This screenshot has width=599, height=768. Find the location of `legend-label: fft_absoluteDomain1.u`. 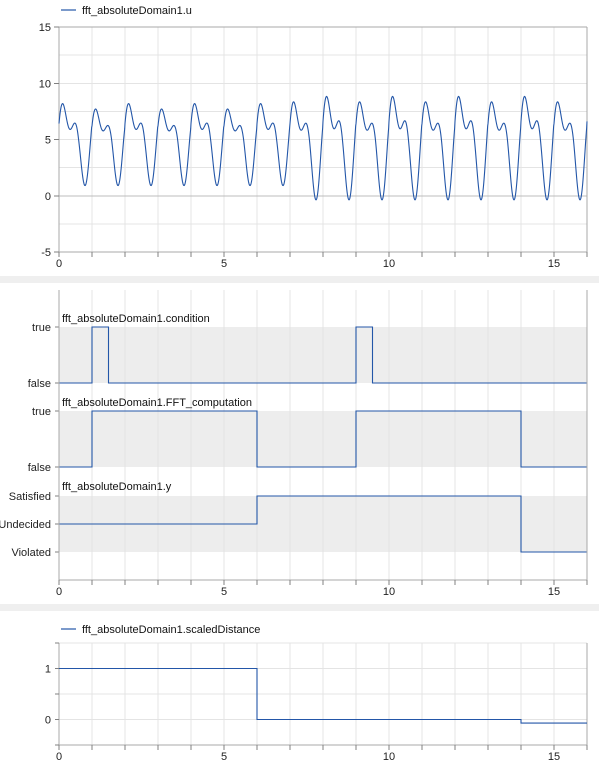

legend-label: fft_absoluteDomain1.u is located at coordinates (137, 11).